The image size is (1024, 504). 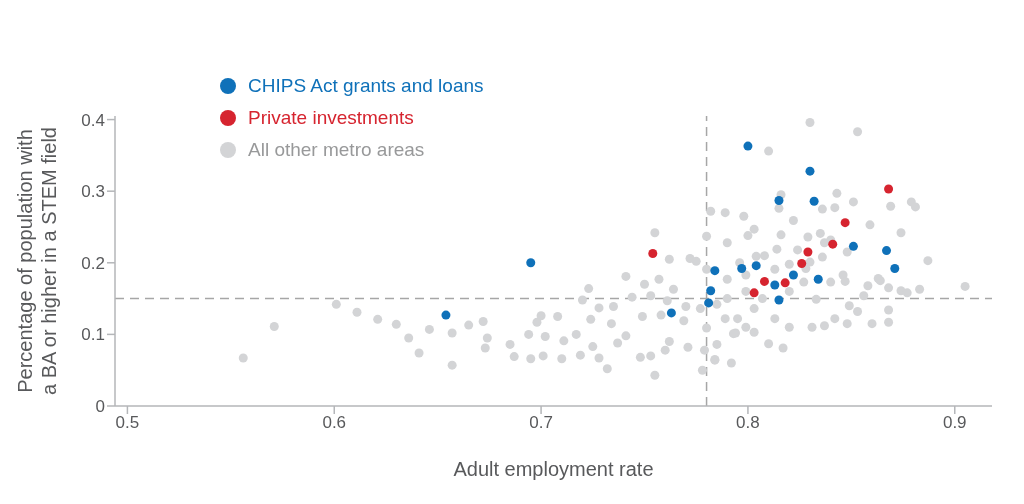 I want to click on x-tick-label: 0.5, so click(x=127, y=423).